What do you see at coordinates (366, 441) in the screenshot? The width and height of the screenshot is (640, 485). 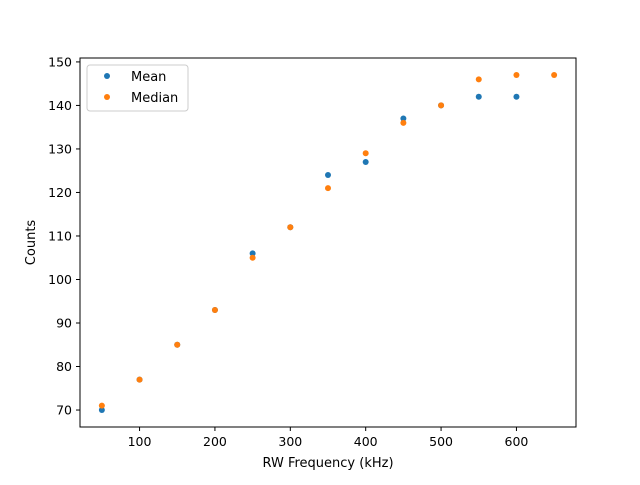 I see `x-tick-label: 400` at bounding box center [366, 441].